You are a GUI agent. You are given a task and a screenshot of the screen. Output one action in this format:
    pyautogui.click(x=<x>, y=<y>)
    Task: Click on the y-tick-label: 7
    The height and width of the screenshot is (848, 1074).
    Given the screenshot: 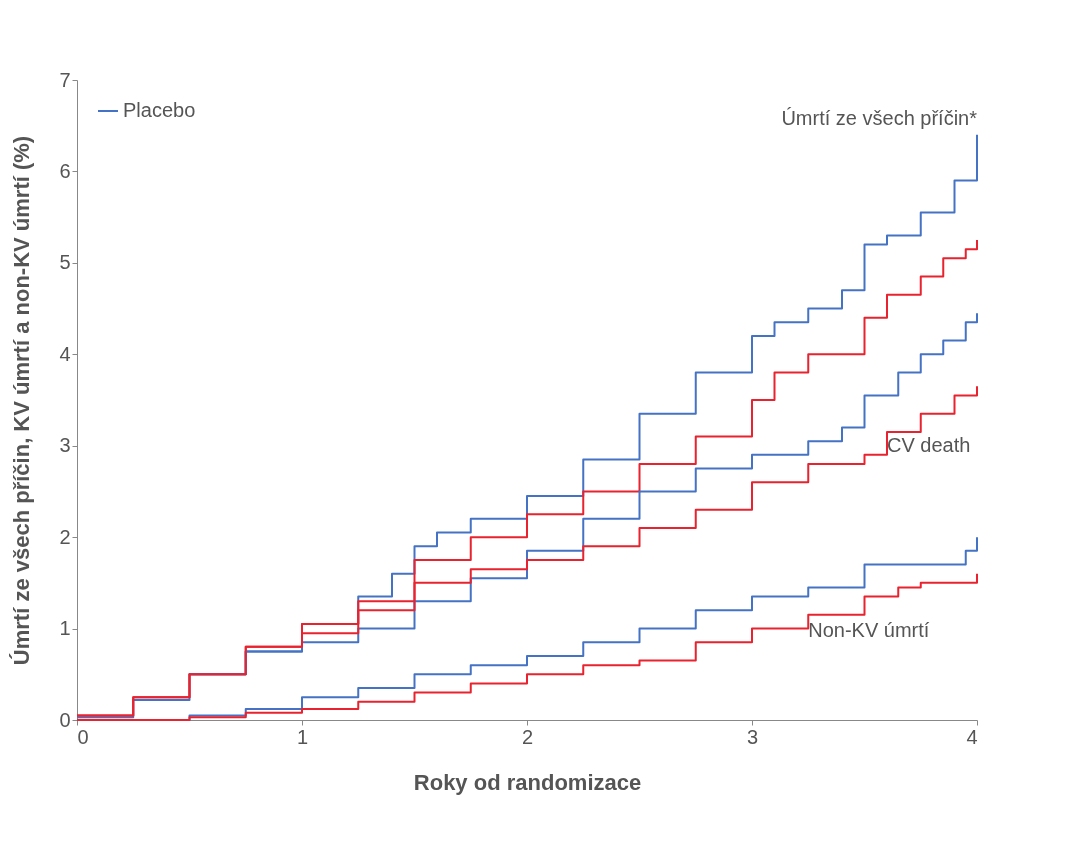 What is the action you would take?
    pyautogui.click(x=65, y=79)
    